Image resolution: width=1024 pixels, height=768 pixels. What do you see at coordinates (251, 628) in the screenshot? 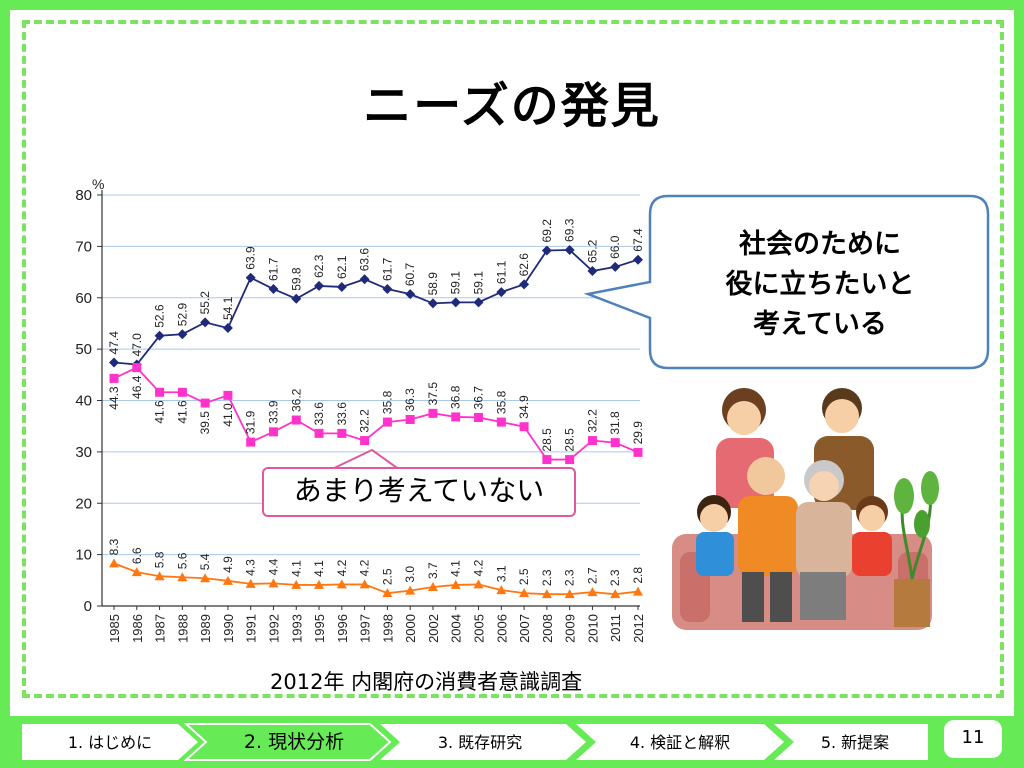
I see `x-tick-label: 1991` at bounding box center [251, 628].